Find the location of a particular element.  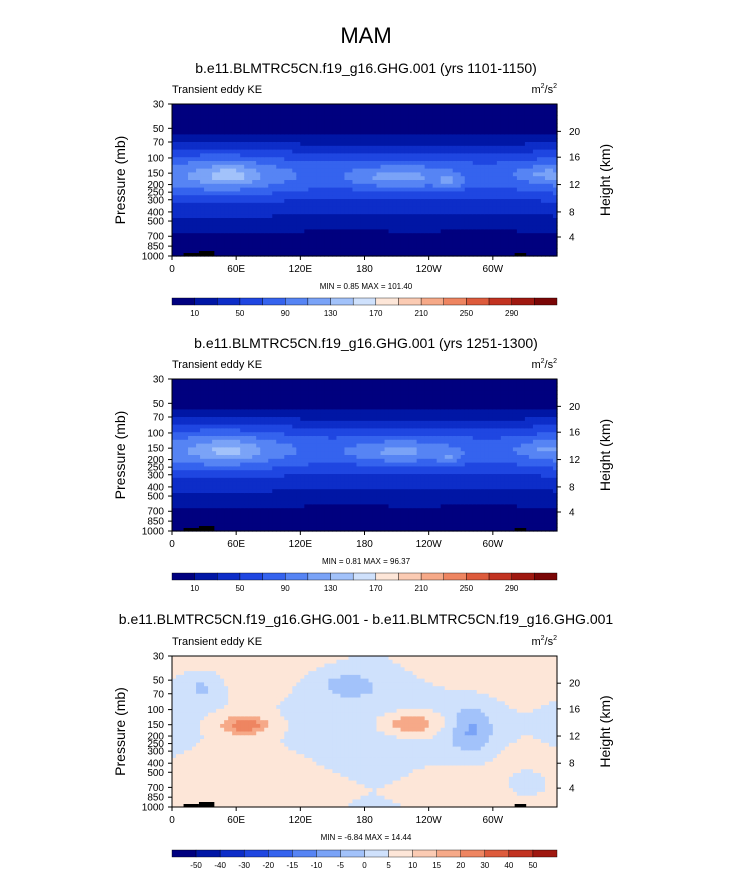

page-title: MAM is located at coordinates (365, 35).